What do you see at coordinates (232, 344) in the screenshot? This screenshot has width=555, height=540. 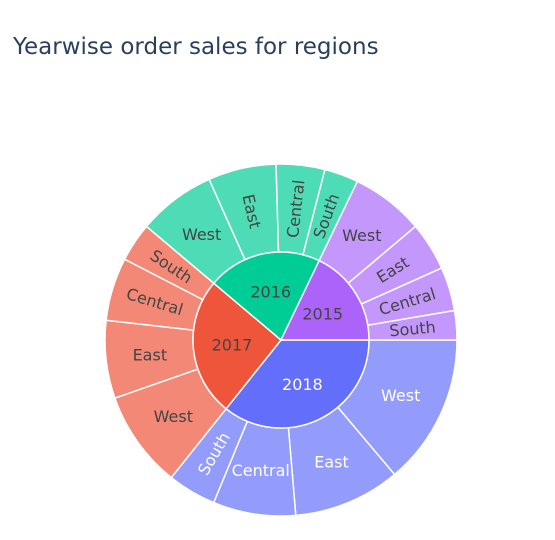 I see `label-2017: 2017` at bounding box center [232, 344].